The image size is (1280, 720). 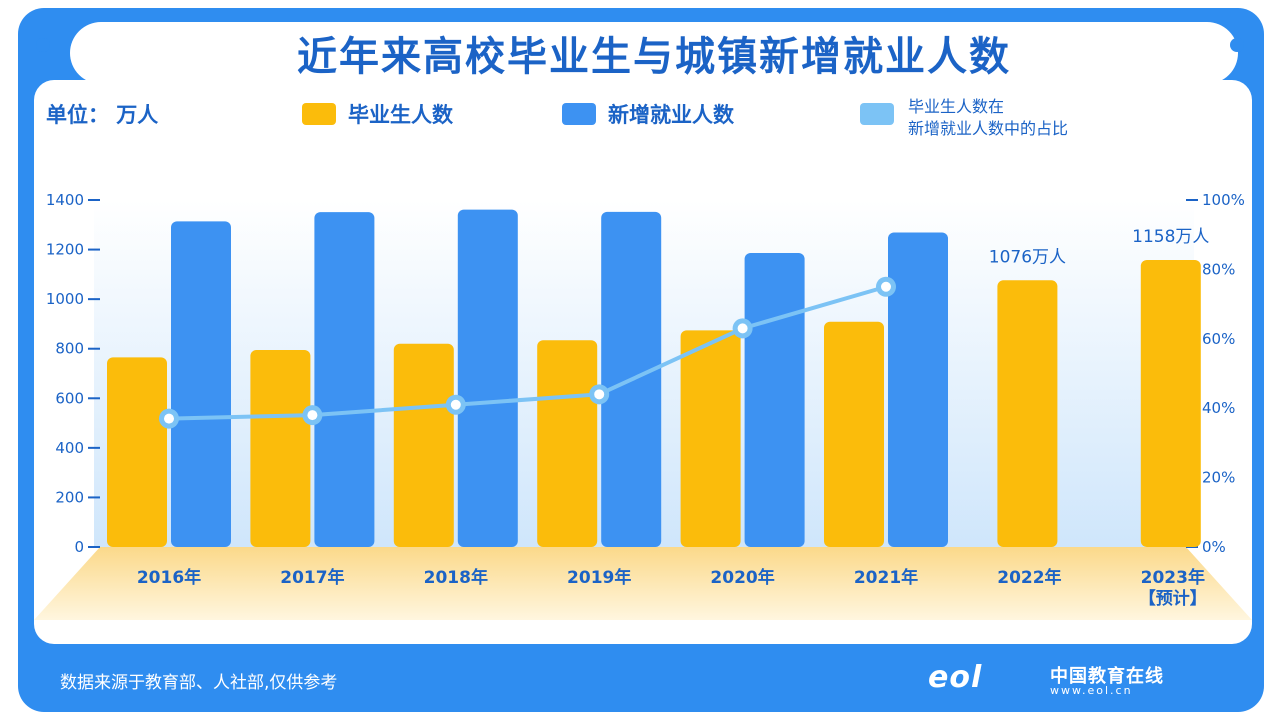 What do you see at coordinates (643, 583) in the screenshot?
I see `floor-band` at bounding box center [643, 583].